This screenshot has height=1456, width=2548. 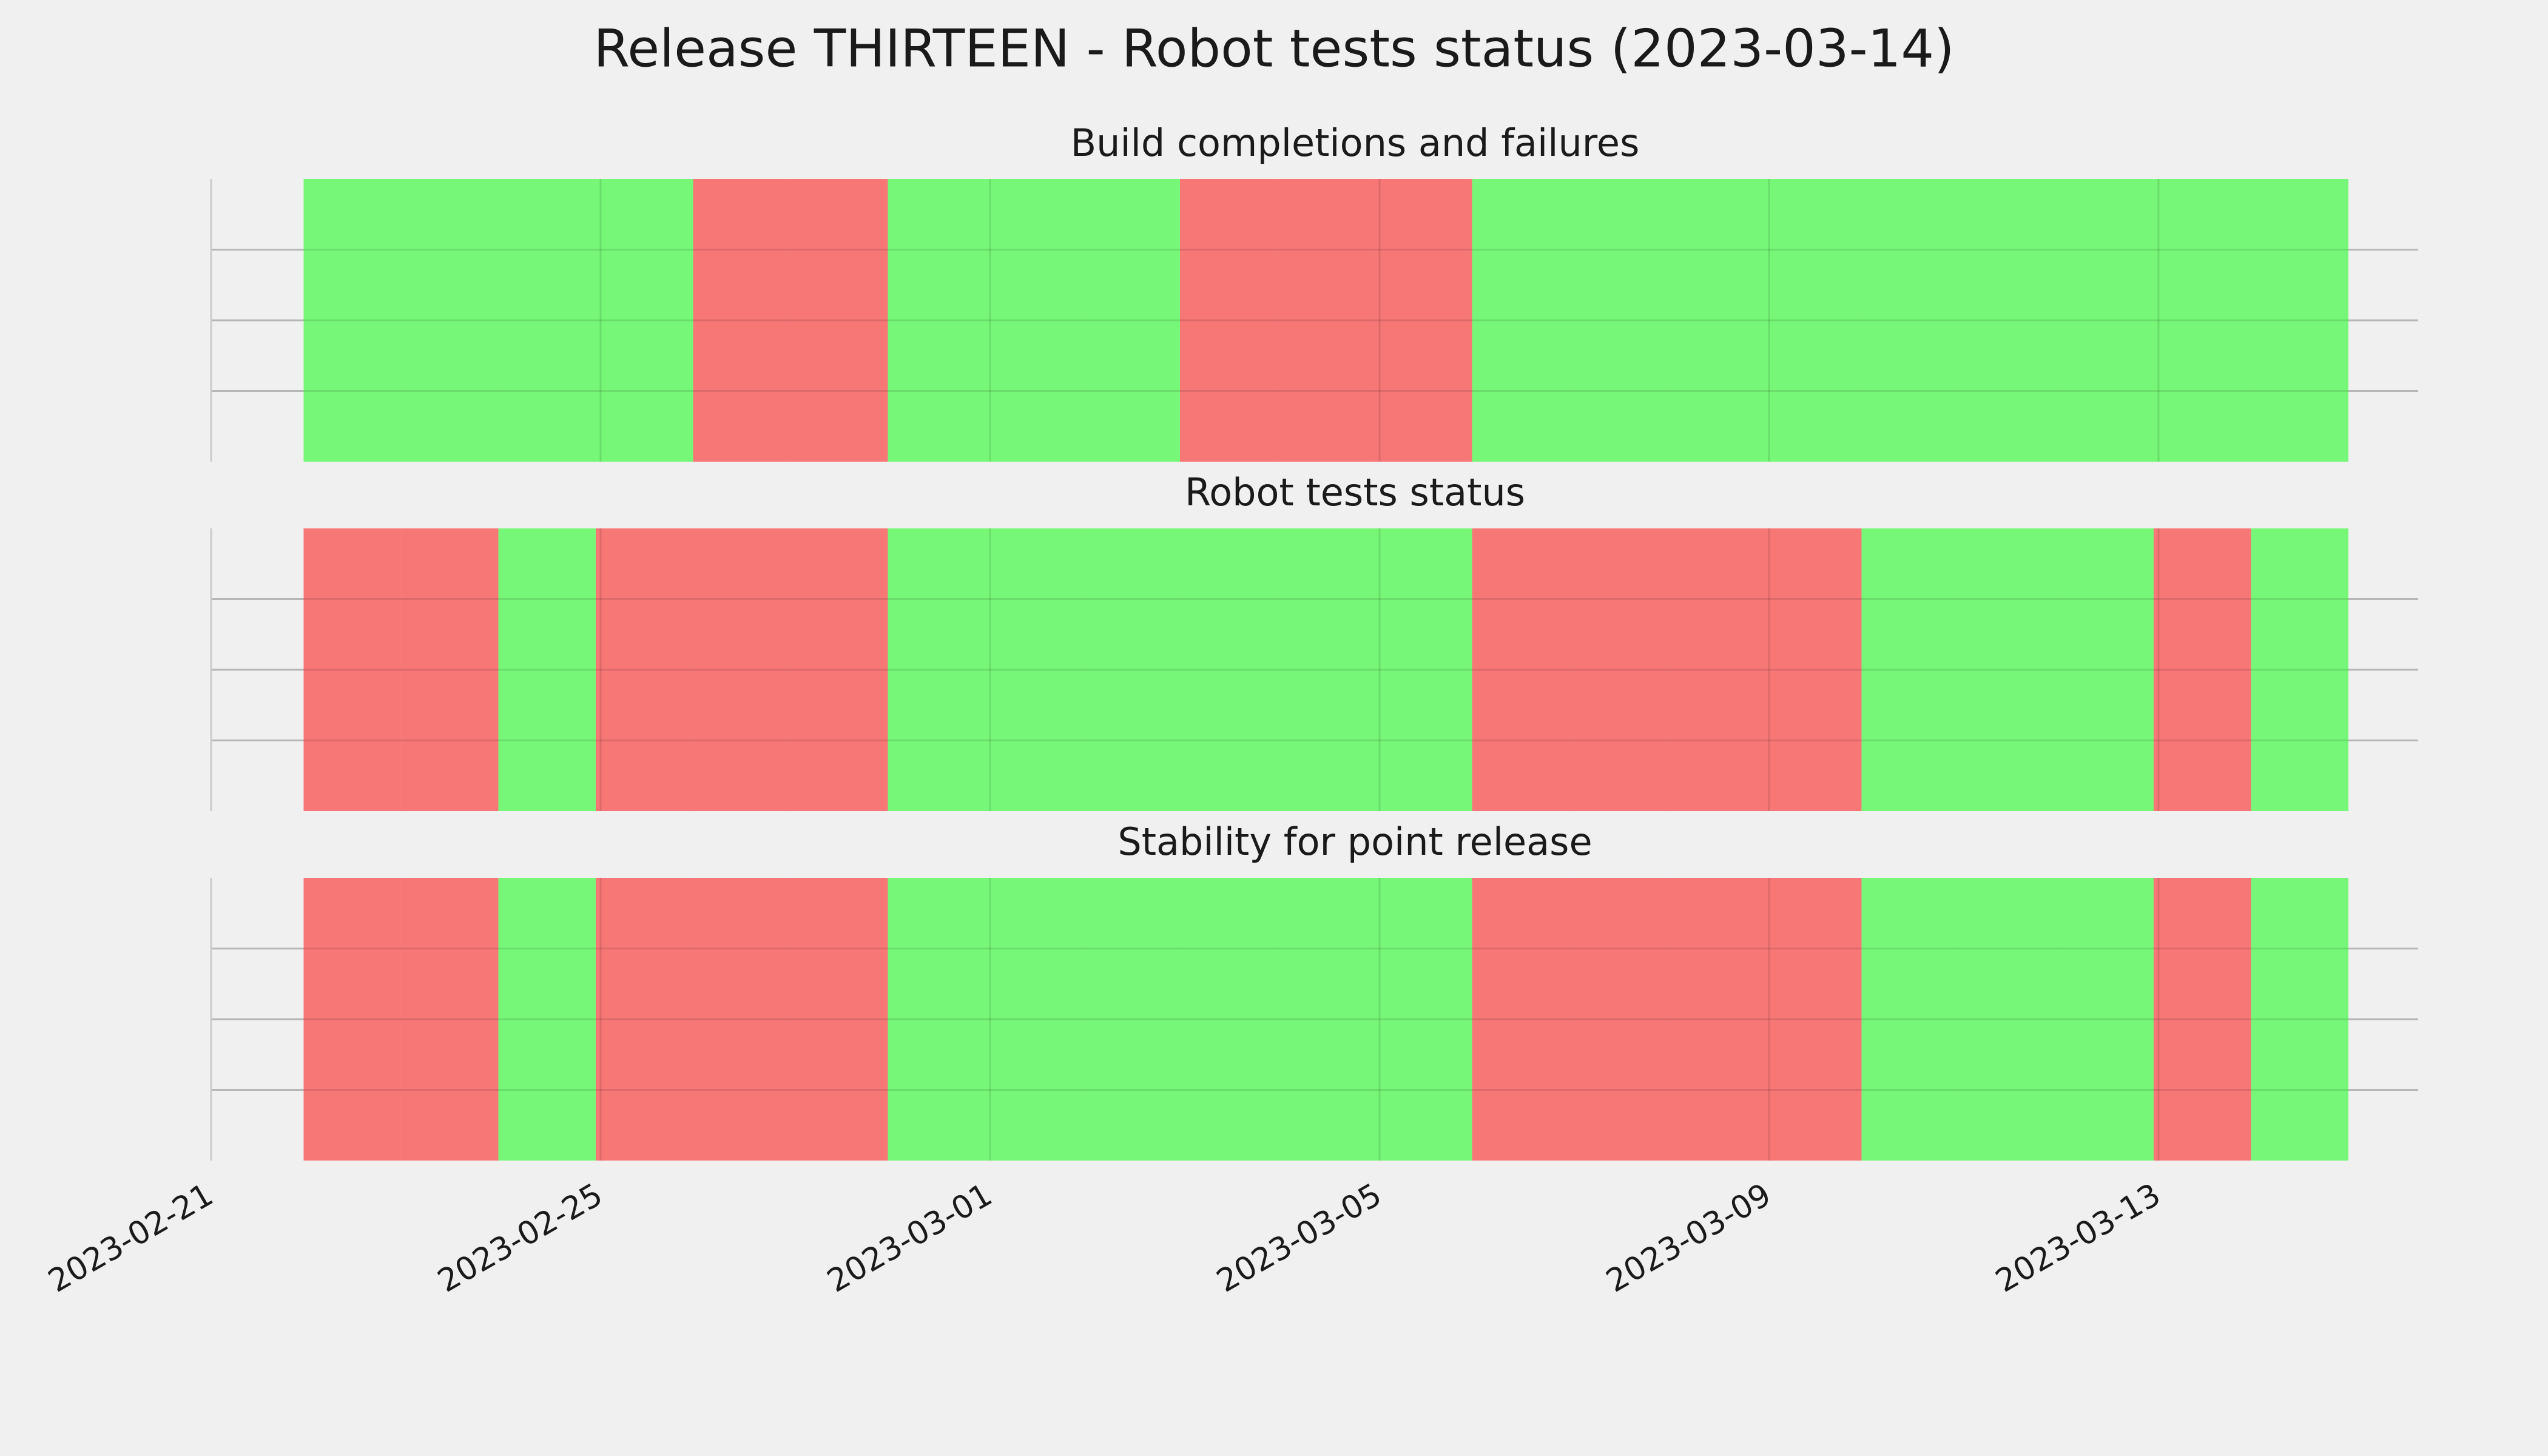 What do you see at coordinates (131, 1237) in the screenshot?
I see `x-tick-label: 2023-02-21` at bounding box center [131, 1237].